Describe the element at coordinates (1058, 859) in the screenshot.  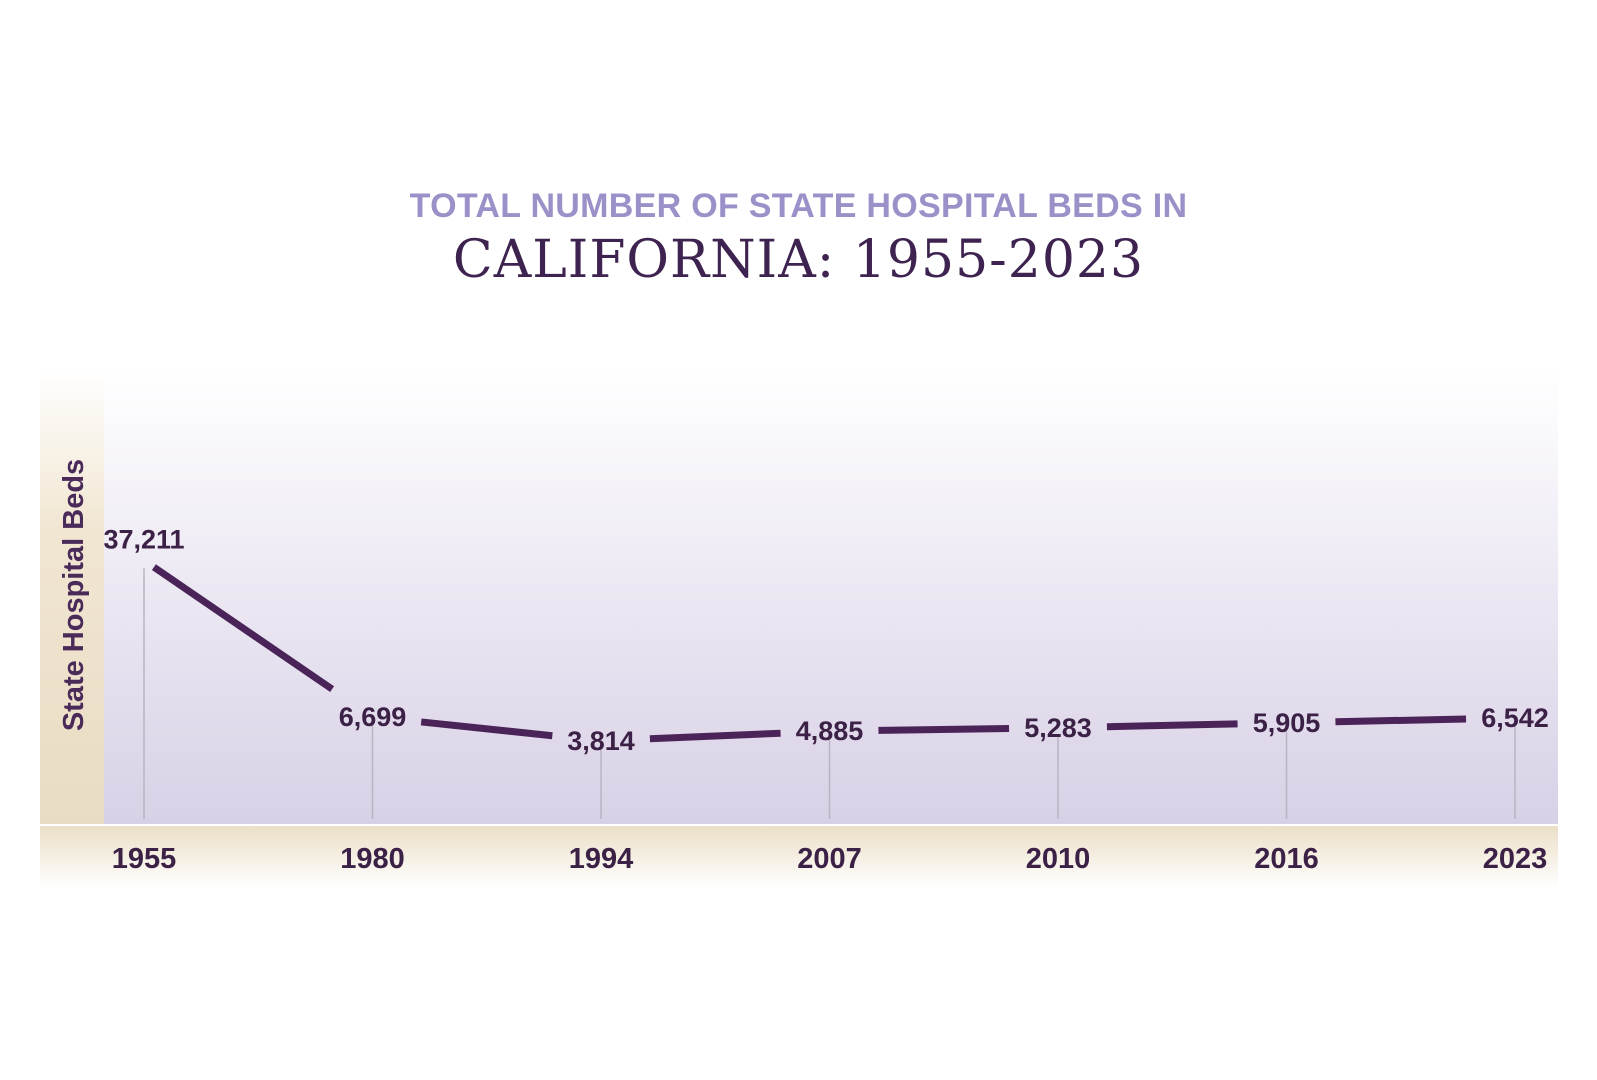
I see `x-tick-label: 2010` at that location.